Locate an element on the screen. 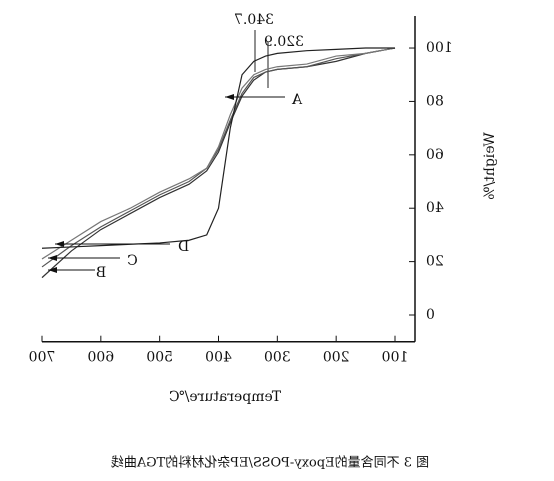 The image size is (554, 481). x-axis-label: Temperature/℃ is located at coordinates (225, 397).